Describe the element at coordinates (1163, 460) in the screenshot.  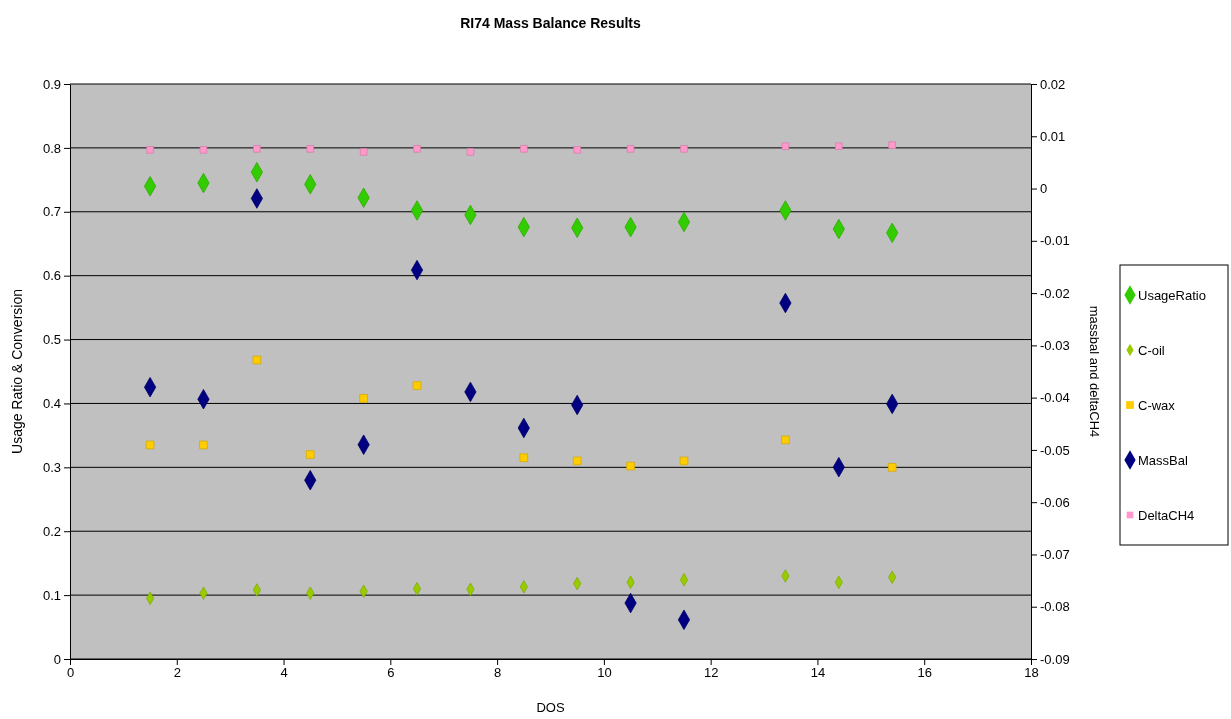
I see `legend-label: MassBal` at that location.